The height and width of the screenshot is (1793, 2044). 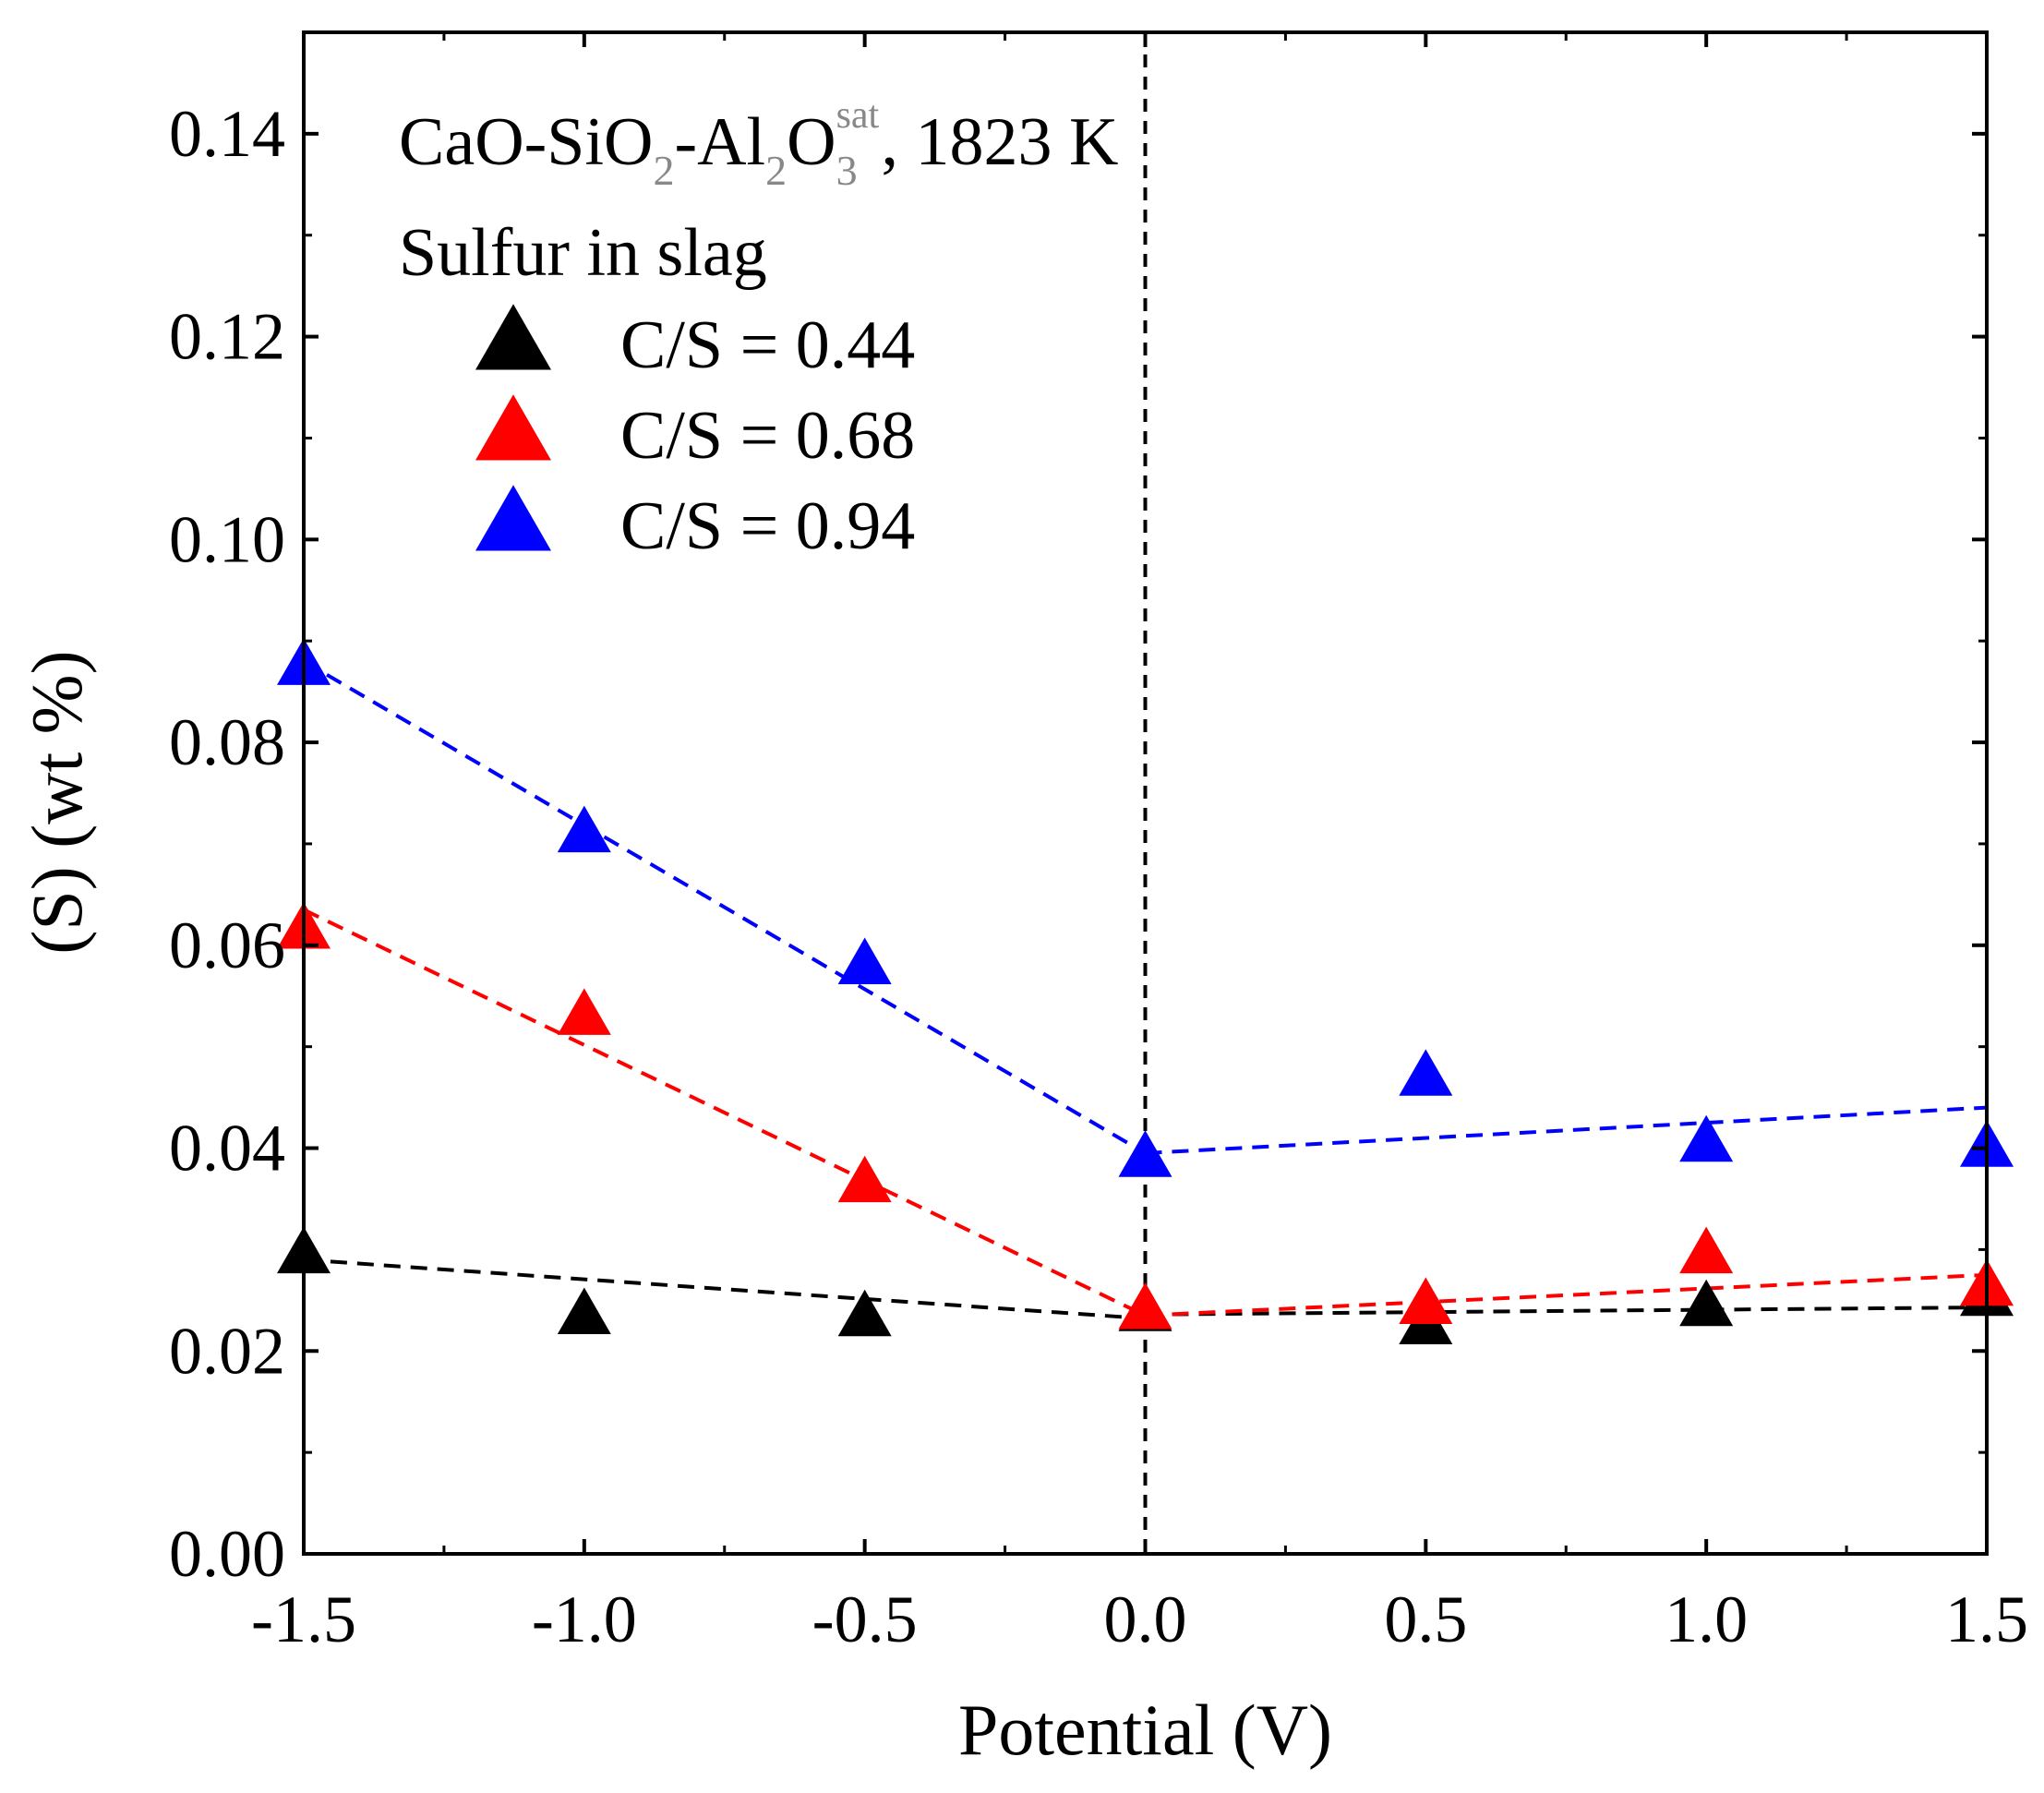 I want to click on x-tick-label: -0.5, so click(x=865, y=1619).